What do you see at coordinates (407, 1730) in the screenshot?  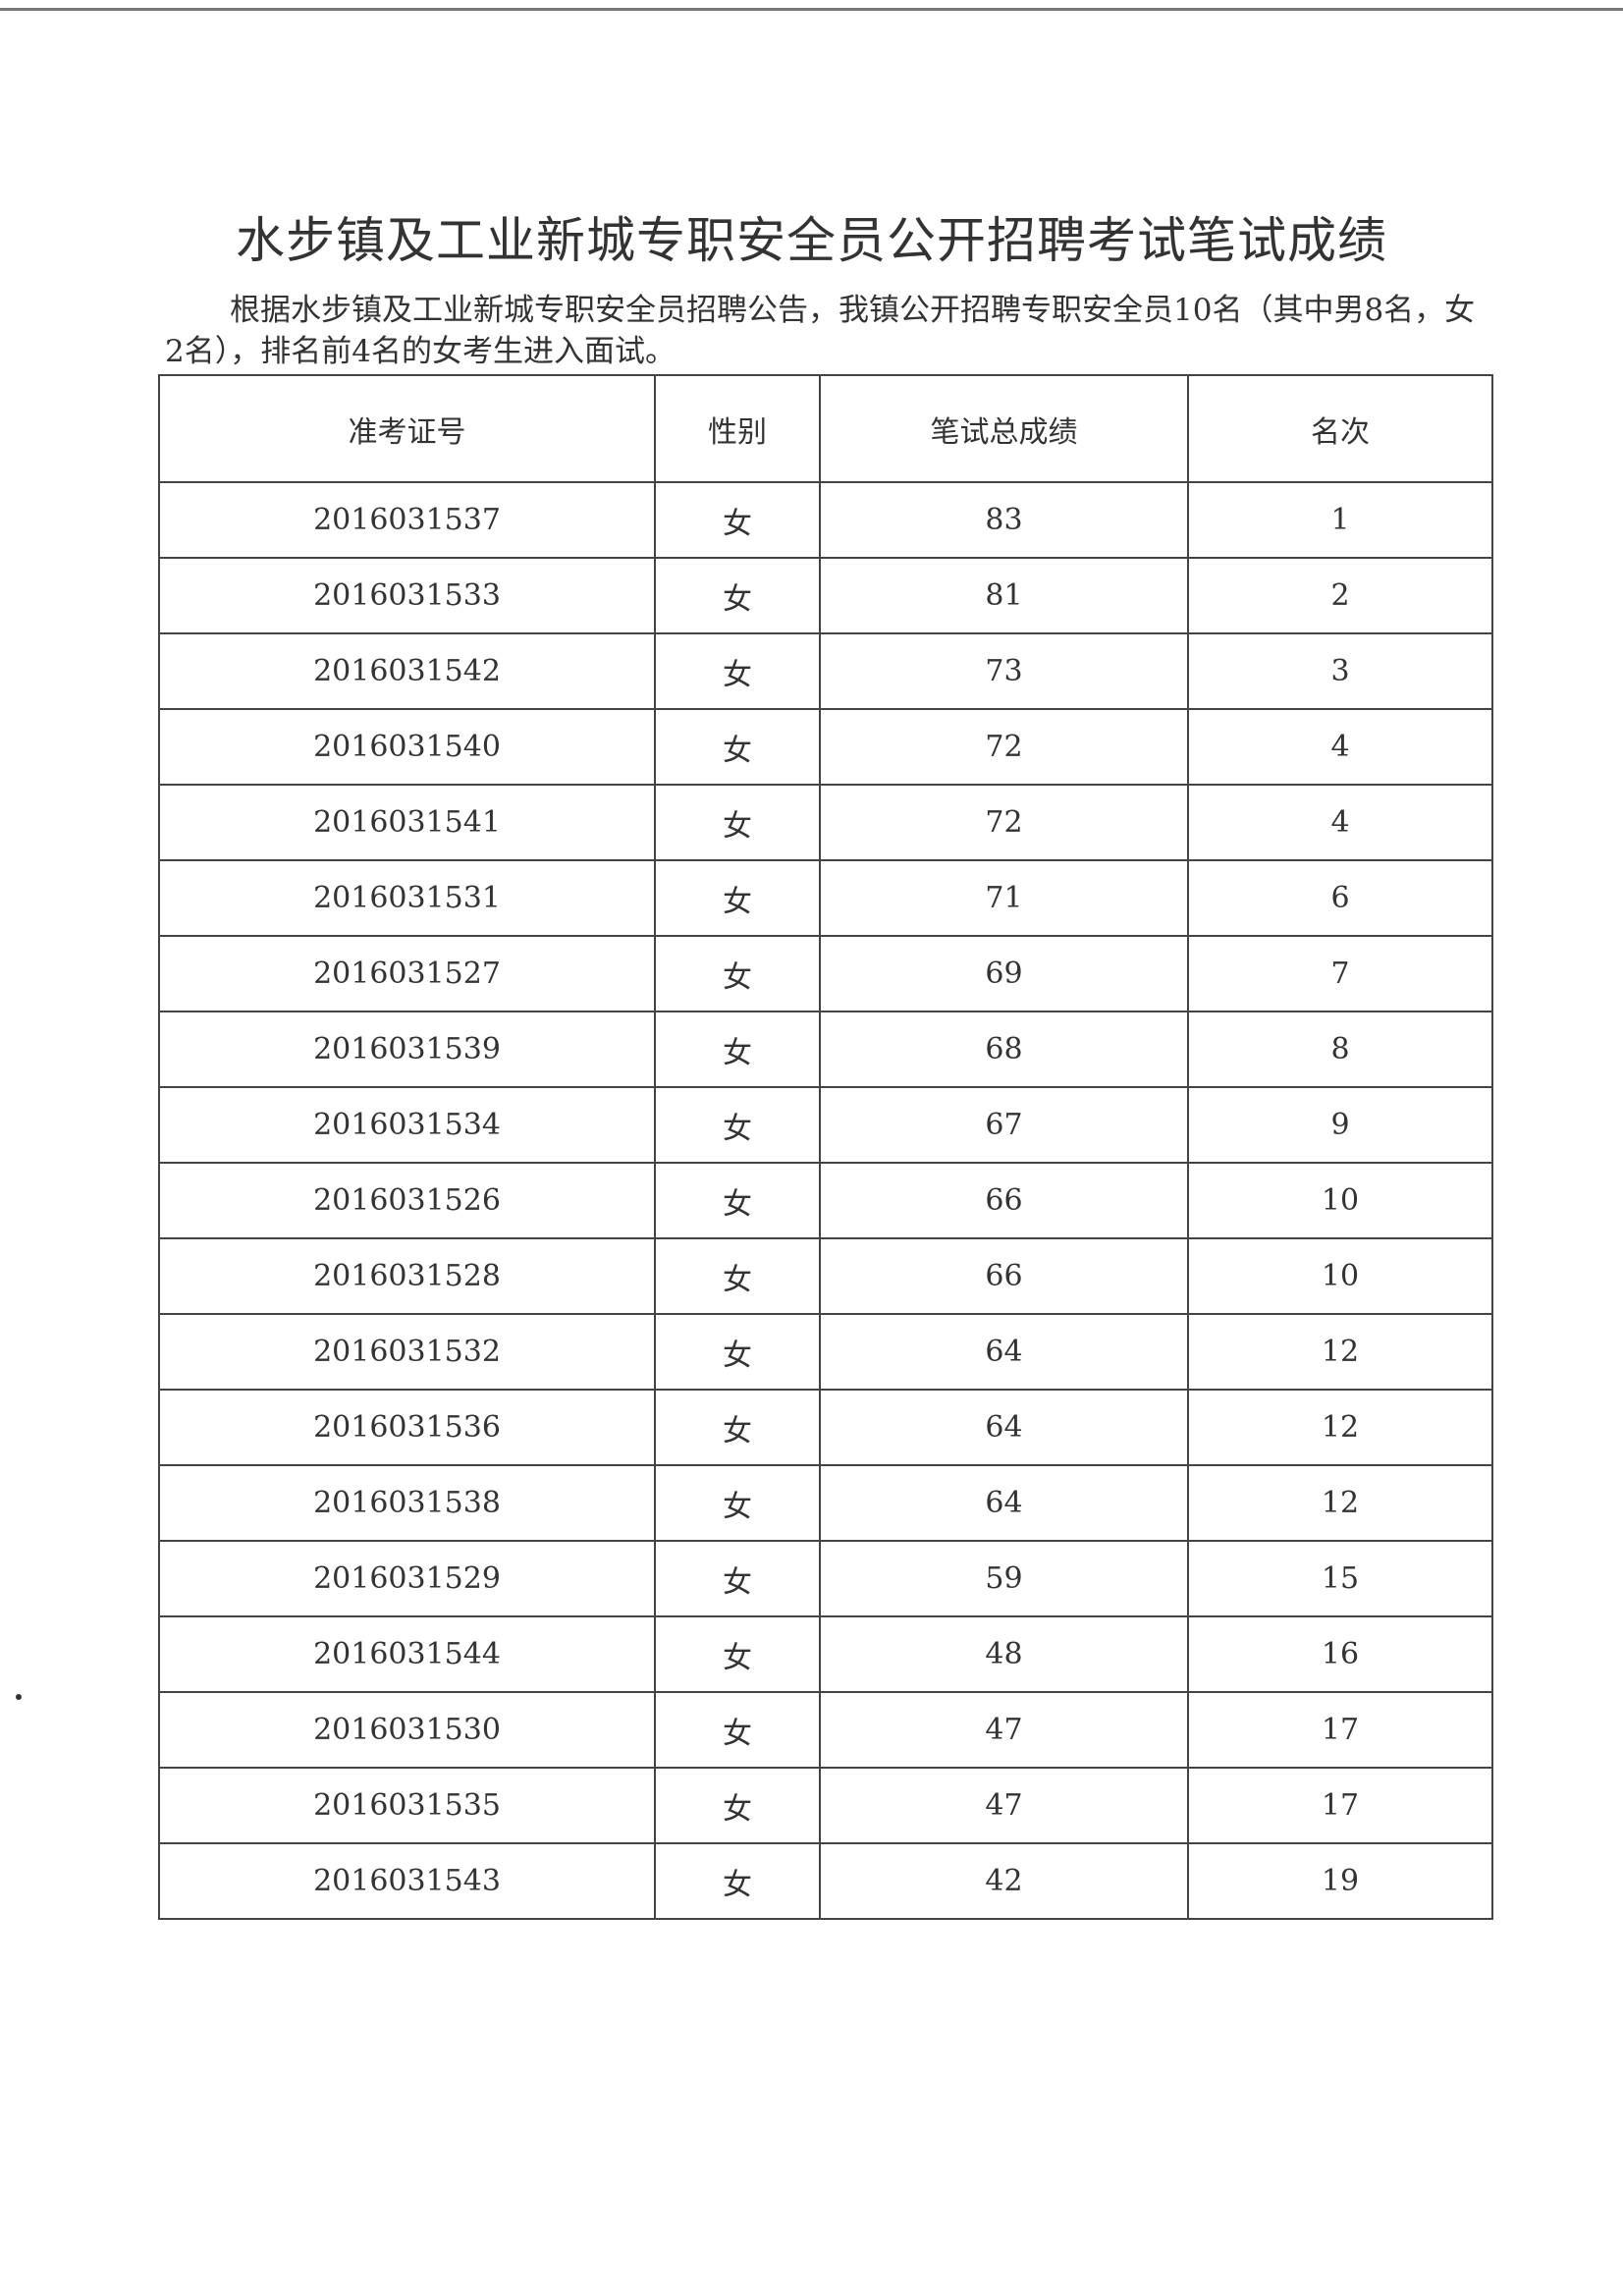 I see `cell-exam-id: 2016031530` at bounding box center [407, 1730].